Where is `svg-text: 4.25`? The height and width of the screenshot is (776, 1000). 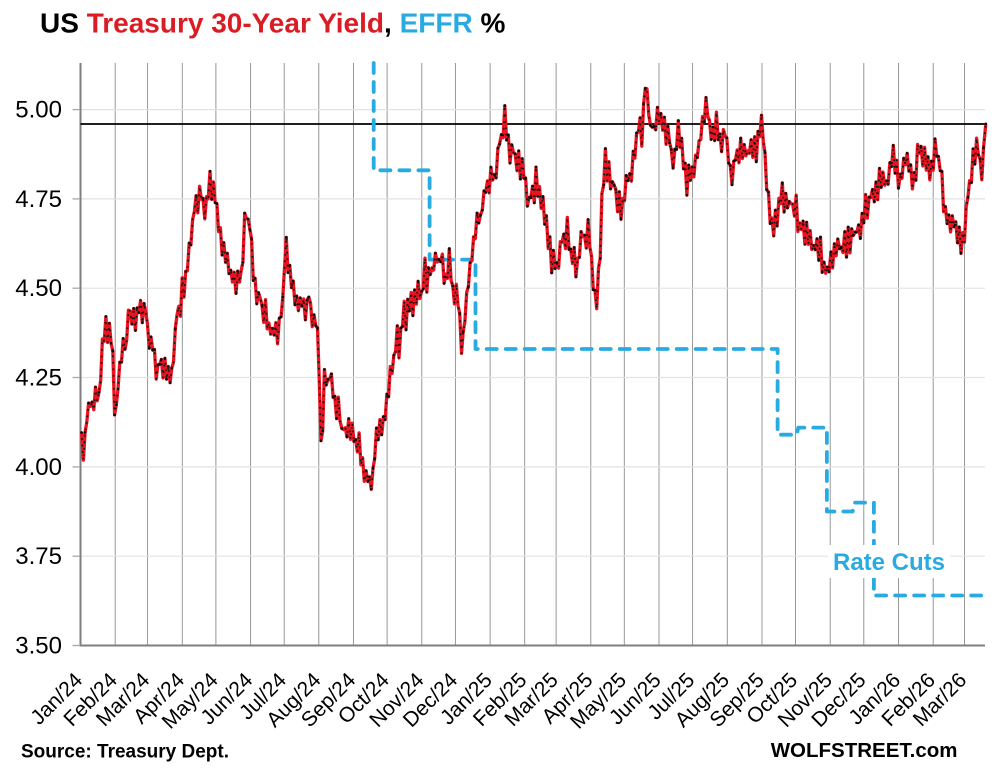 svg-text: 4.25 is located at coordinates (38, 378).